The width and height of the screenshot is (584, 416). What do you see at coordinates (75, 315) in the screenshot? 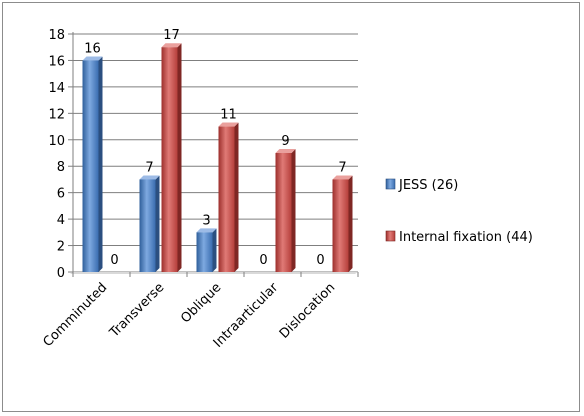
I see `category-label: Comminuted` at bounding box center [75, 315].